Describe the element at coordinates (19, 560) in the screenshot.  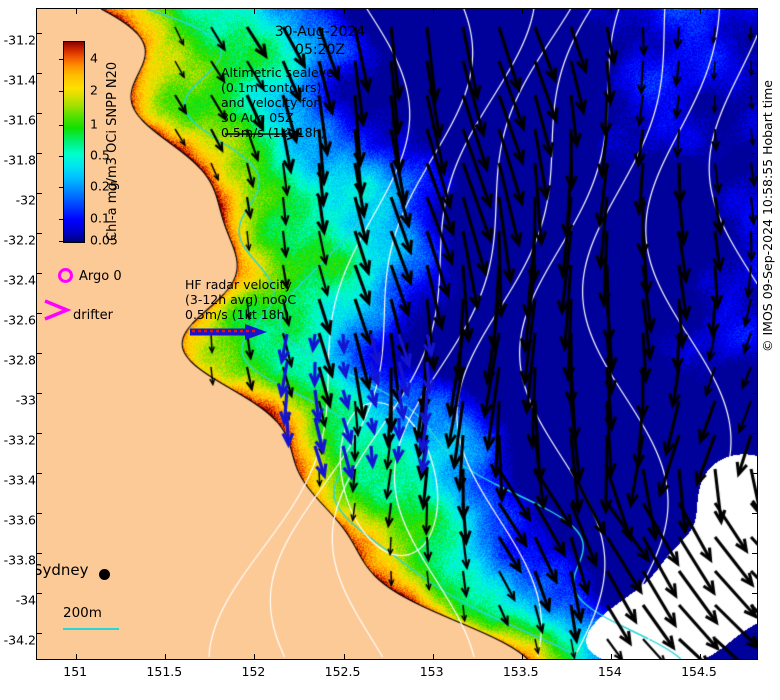
I see `y-axis-tick-label: -33.8` at that location.